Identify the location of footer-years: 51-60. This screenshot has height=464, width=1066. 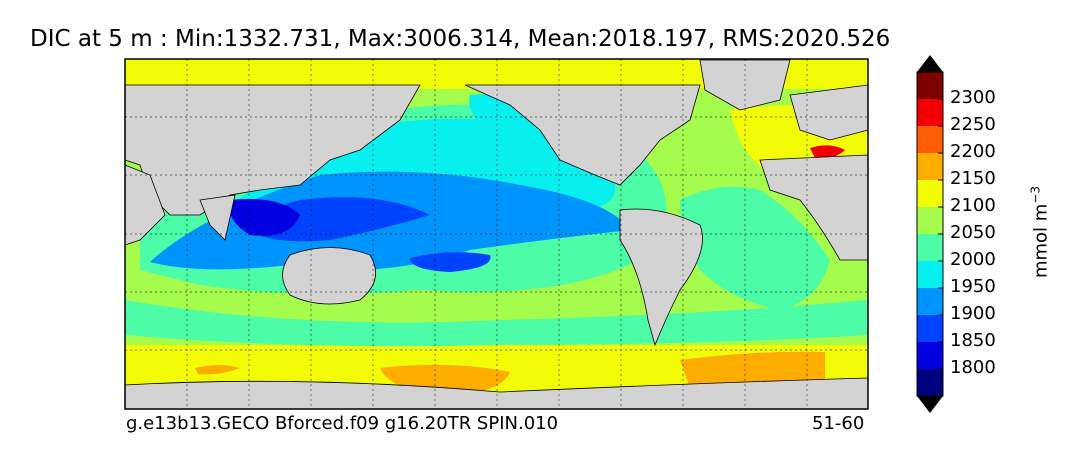
(838, 423).